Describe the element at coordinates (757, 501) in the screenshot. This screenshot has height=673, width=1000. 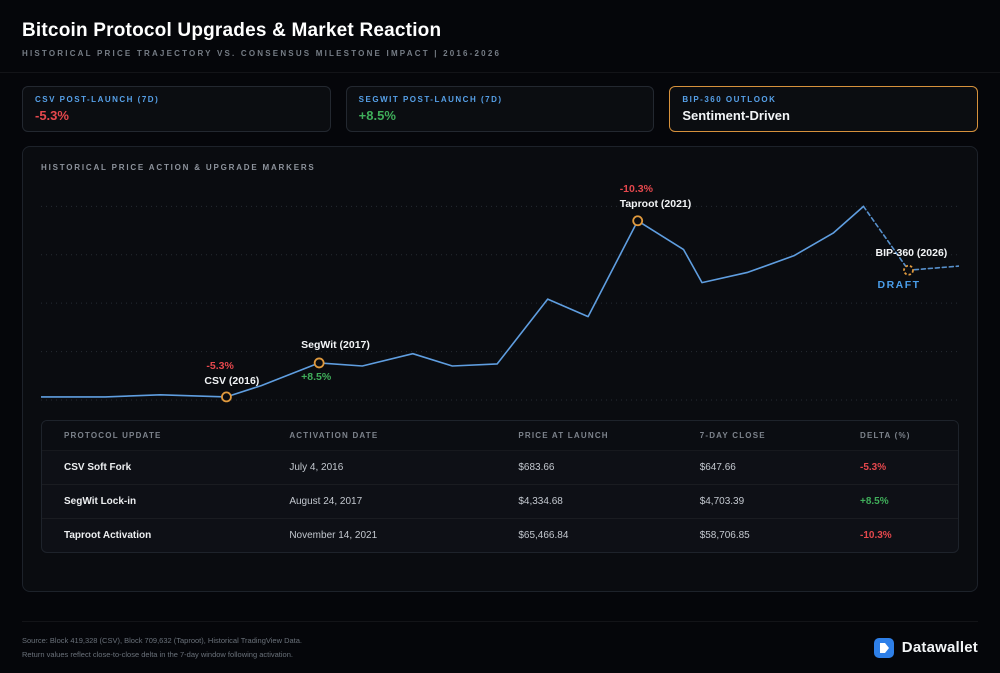
I see `table-cell: $4,703.39` at that location.